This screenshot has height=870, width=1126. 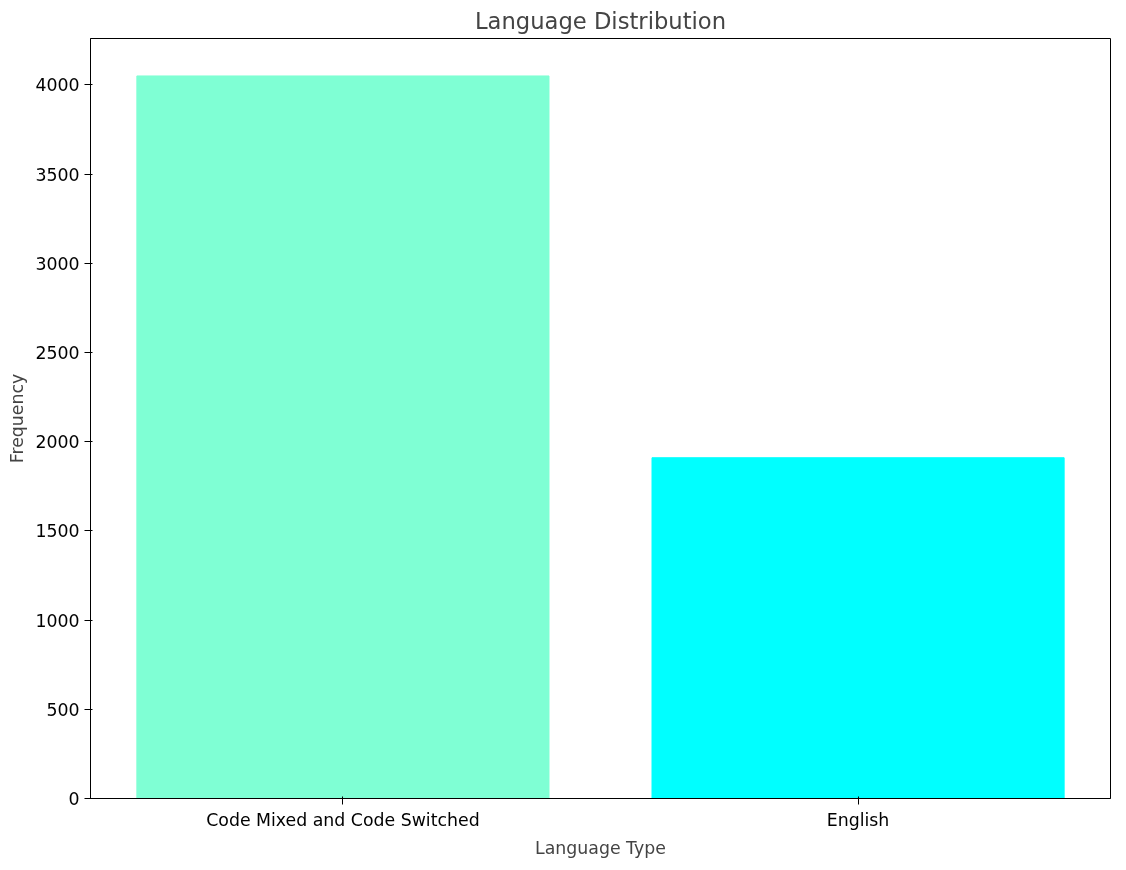 I want to click on x-tick-label: English, so click(x=858, y=819).